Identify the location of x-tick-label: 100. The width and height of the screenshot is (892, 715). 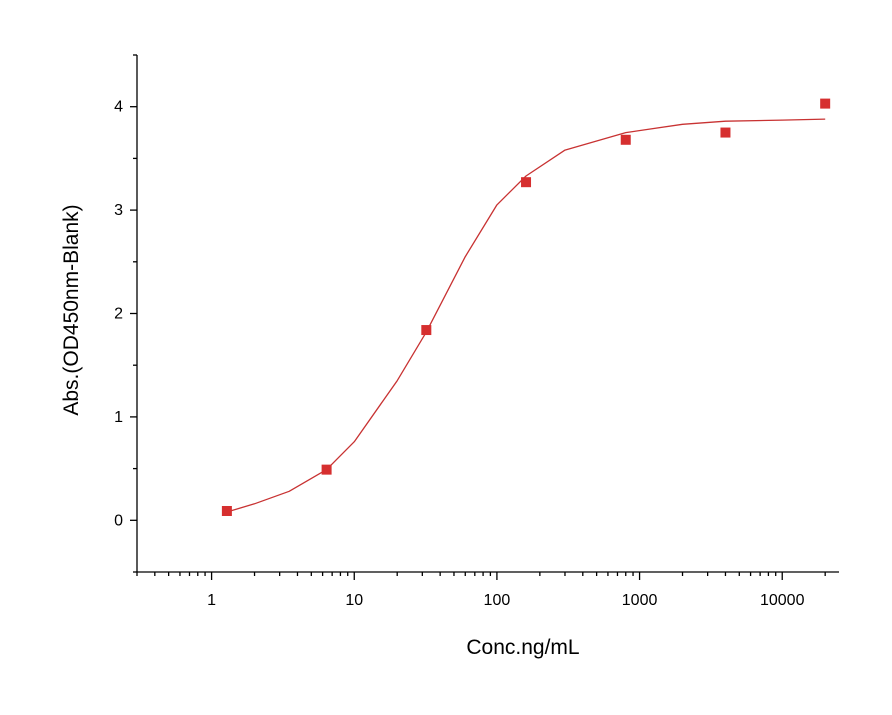
(497, 600).